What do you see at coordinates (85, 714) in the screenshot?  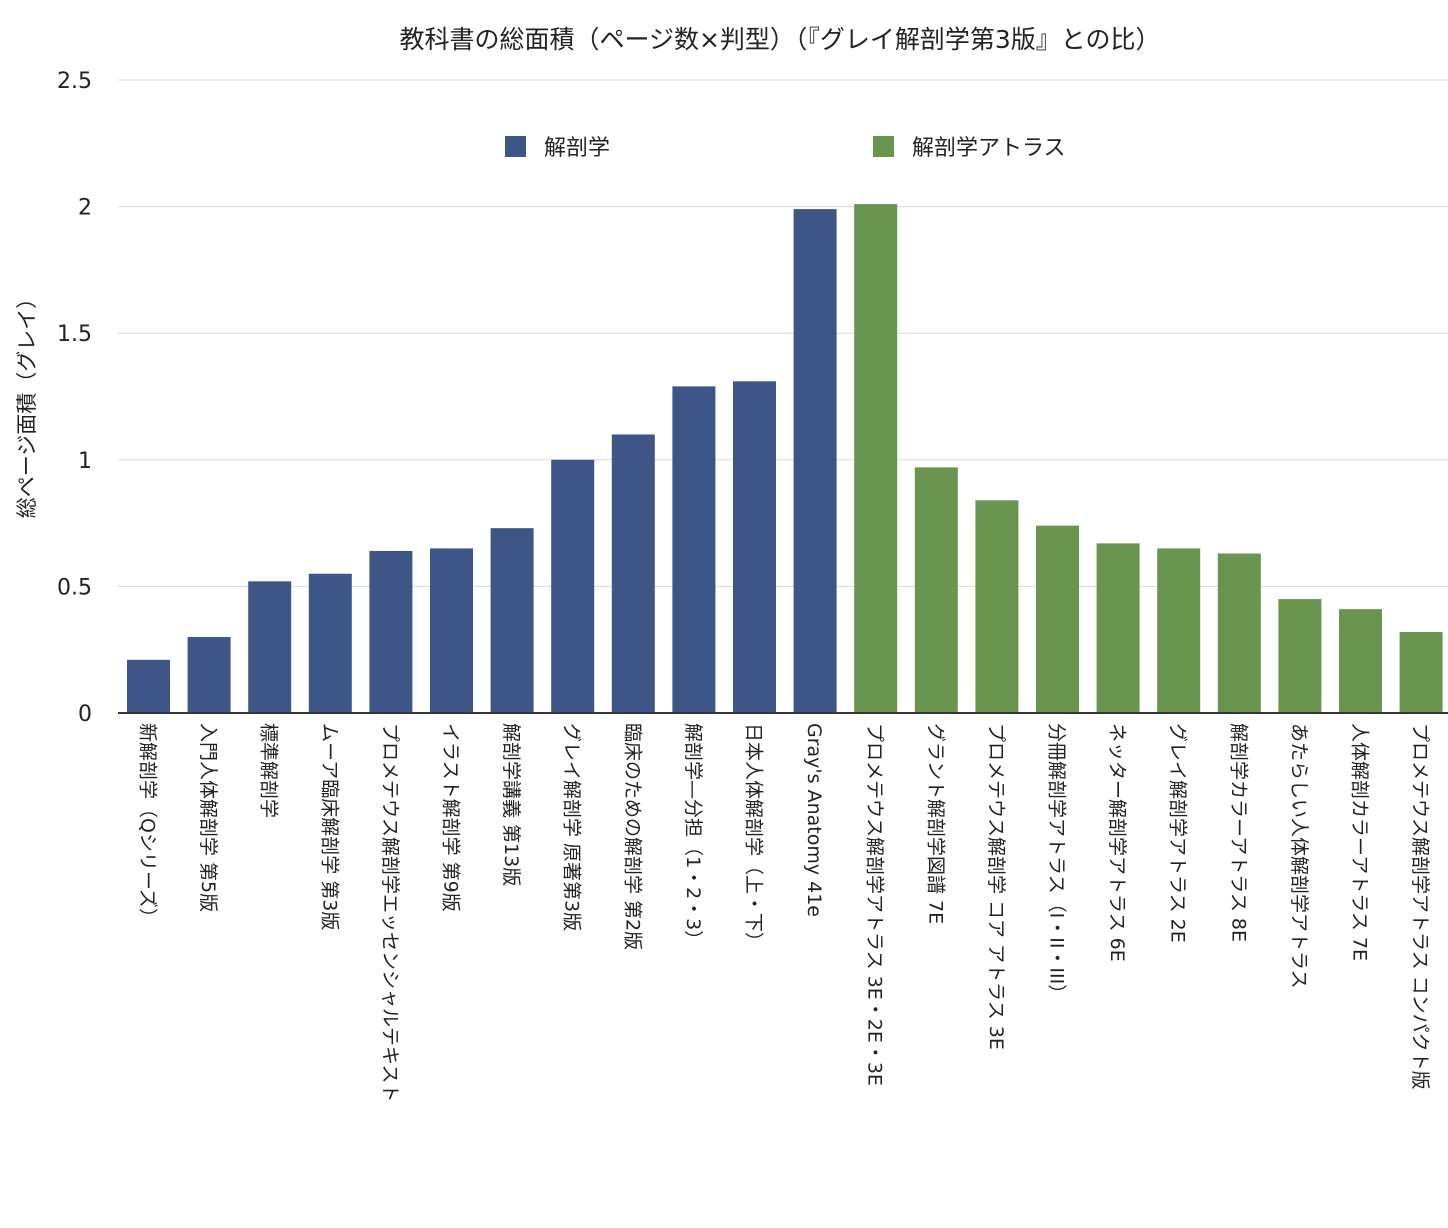 I see `y-tick-label: 0` at bounding box center [85, 714].